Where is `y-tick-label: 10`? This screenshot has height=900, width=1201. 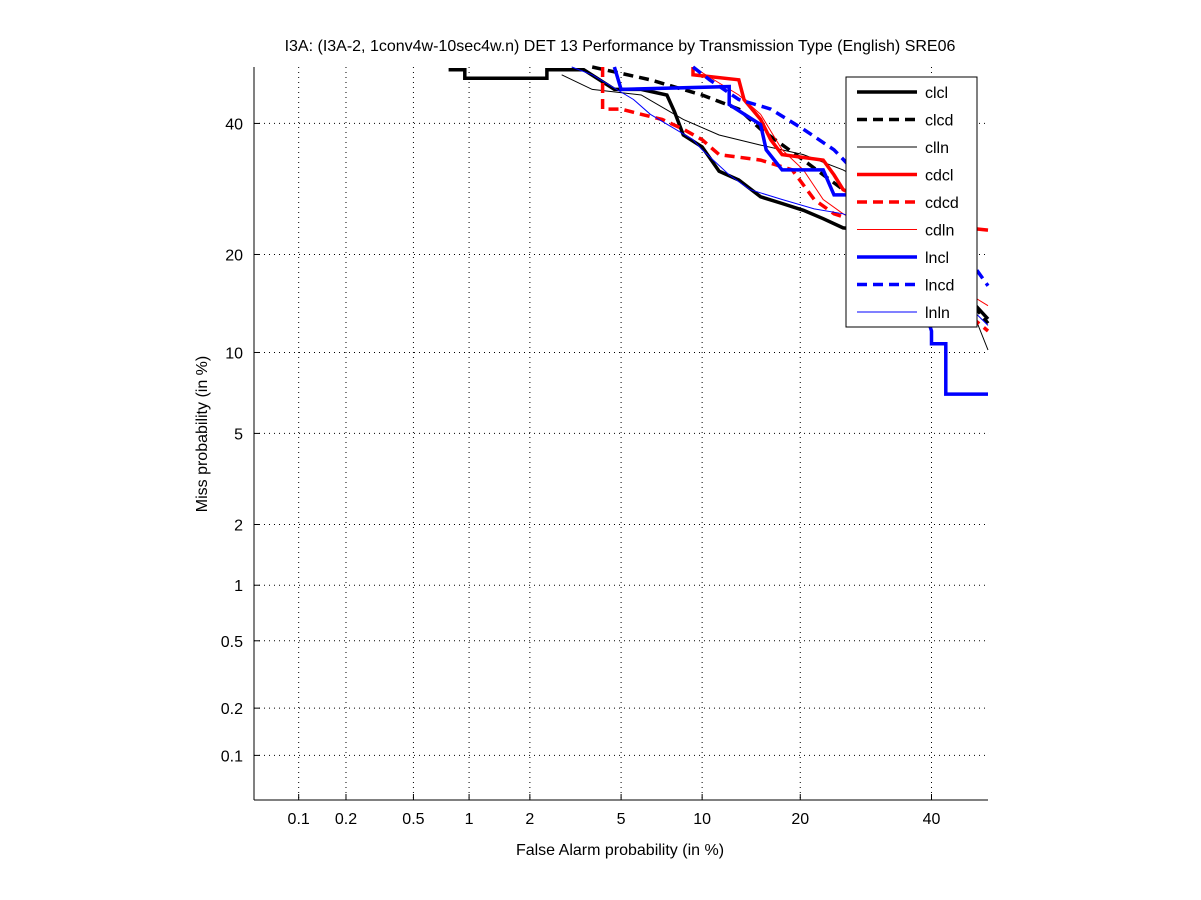
y-tick-label: 10 is located at coordinates (234, 353).